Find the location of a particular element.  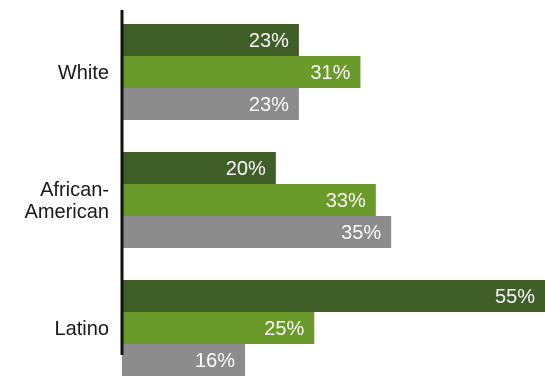

data-label-1-1: 33% is located at coordinates (346, 201).